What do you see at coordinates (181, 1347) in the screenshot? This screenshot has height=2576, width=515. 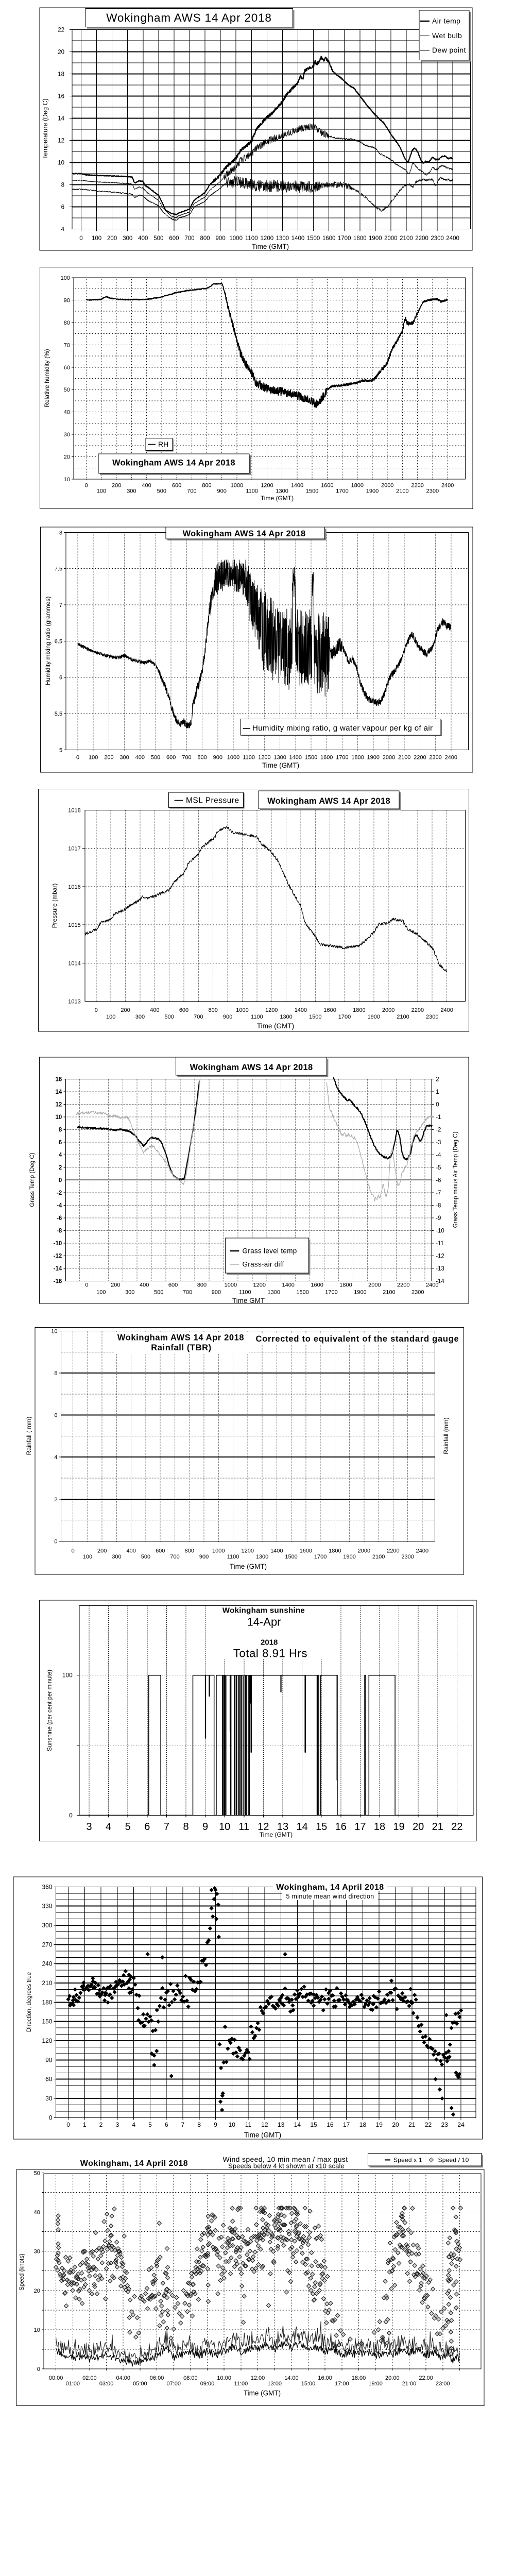 I see `svg-text: Rainfall (TBR)` at bounding box center [181, 1347].